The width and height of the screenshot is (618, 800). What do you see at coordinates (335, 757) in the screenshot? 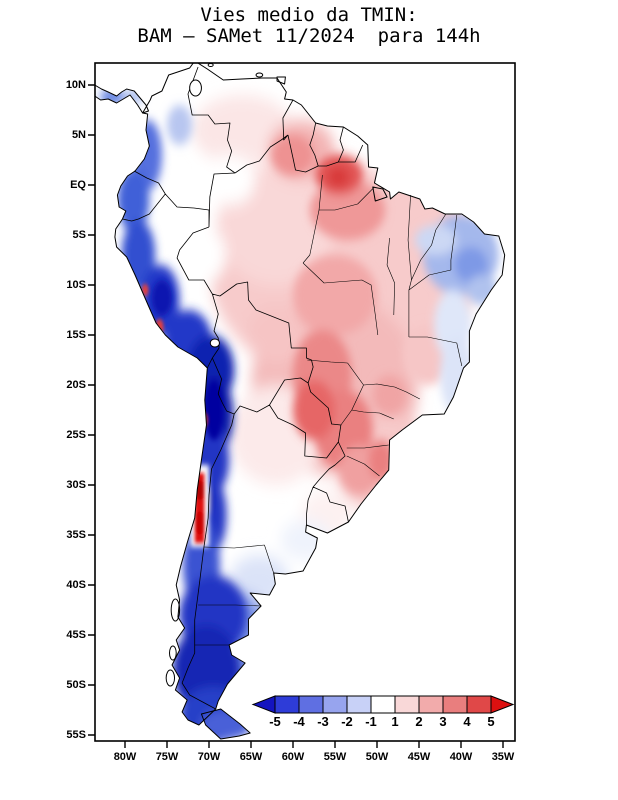
I see `lon-label: 55W` at bounding box center [335, 757].